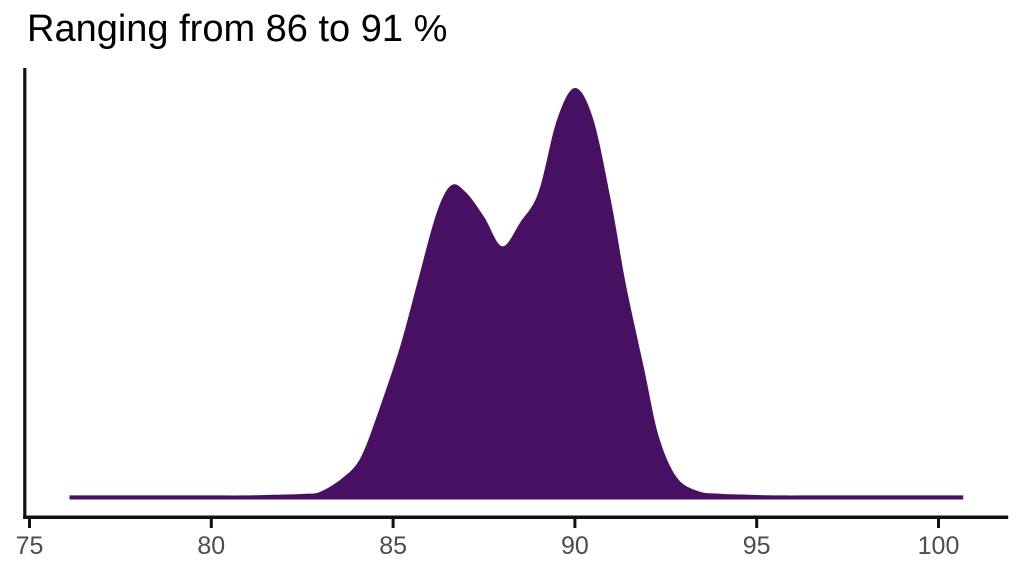 This screenshot has height=576, width=1024. What do you see at coordinates (237, 29) in the screenshot?
I see `chart-title: Ranging from 86 to 91 %` at bounding box center [237, 29].